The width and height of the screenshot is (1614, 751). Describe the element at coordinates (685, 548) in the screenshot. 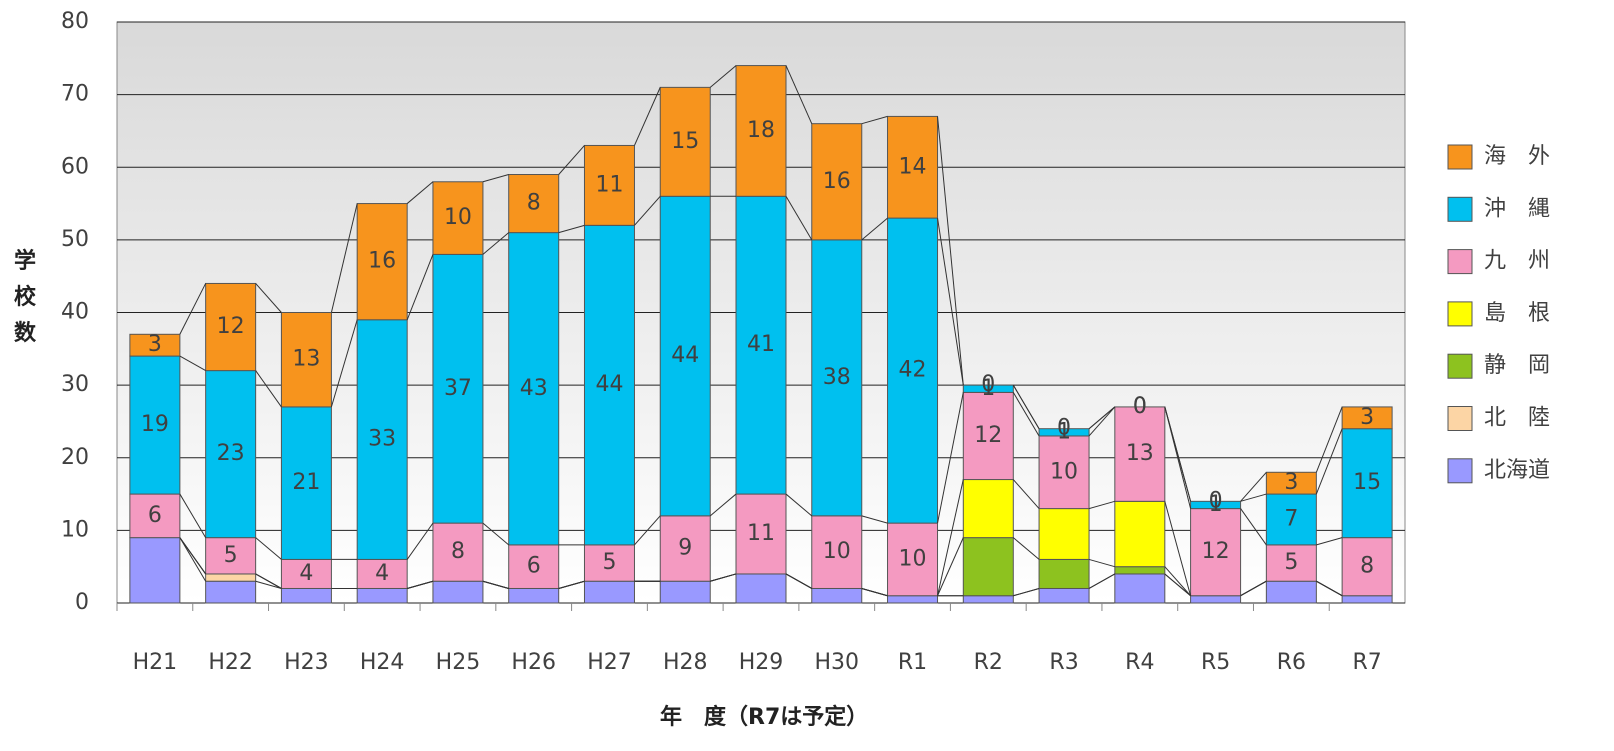

I see `data-label: 9` at that location.